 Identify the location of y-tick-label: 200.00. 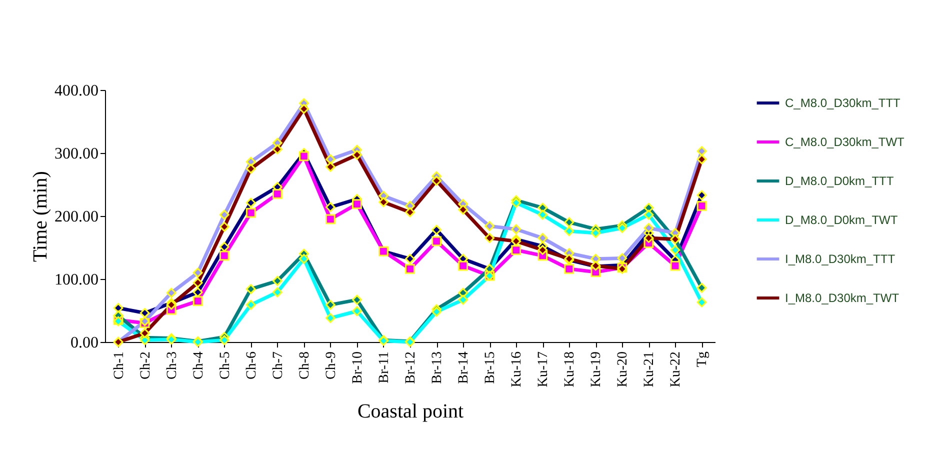
(76, 217).